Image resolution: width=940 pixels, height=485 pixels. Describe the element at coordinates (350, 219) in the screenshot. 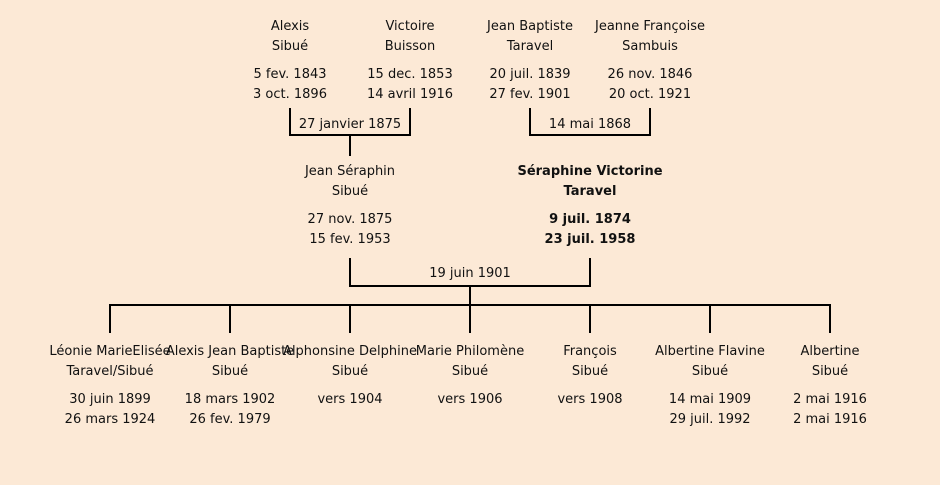

I see `person-date: 27 nov. 1875` at that location.